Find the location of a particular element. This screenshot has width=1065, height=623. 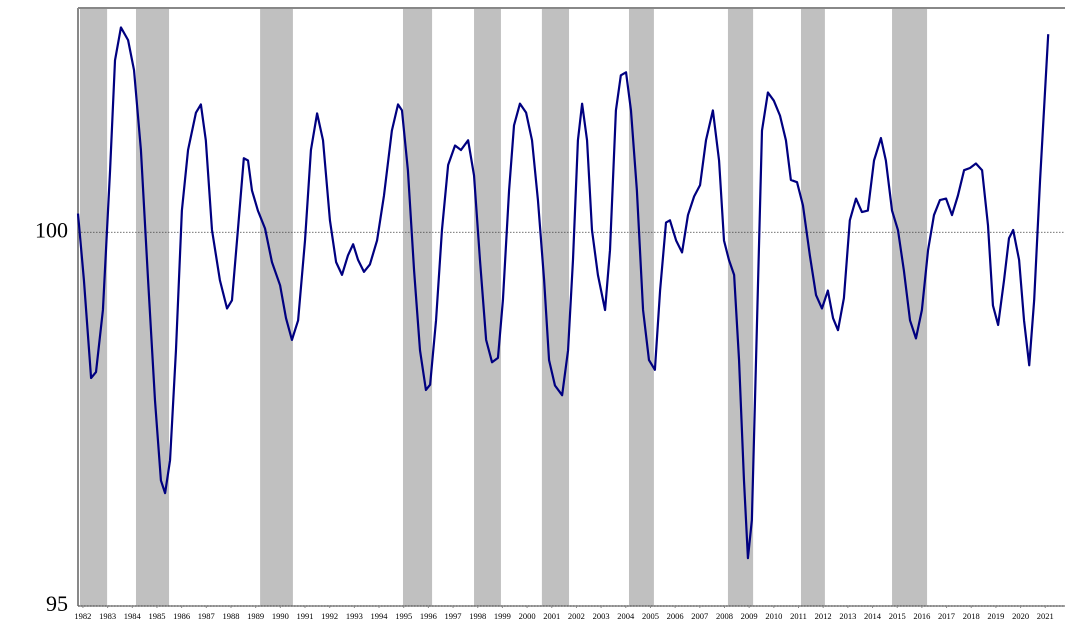

x-tick-label: 2011 is located at coordinates (798, 616).